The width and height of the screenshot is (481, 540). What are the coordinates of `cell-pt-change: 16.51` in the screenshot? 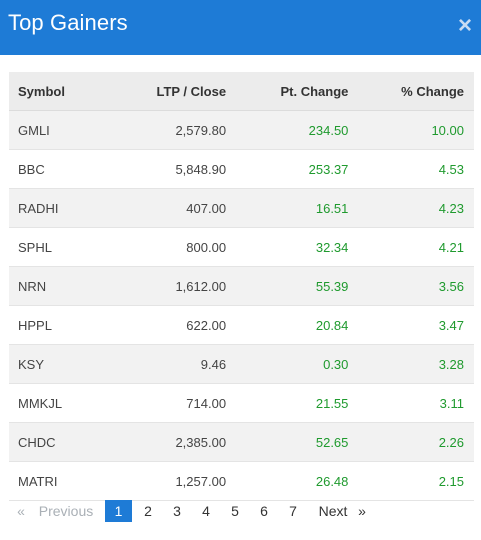 It's located at (287, 208).